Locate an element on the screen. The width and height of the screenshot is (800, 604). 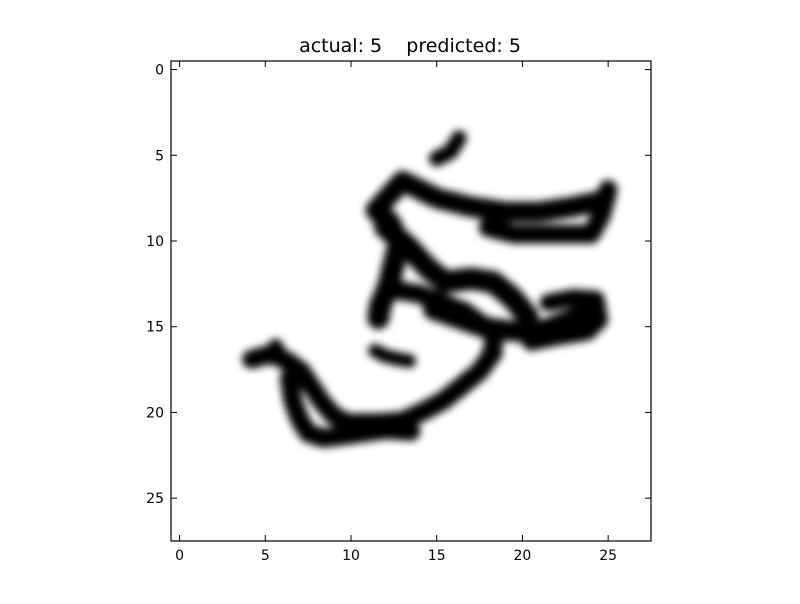
y-axis-tick-labels: 0 5 10 15 20 25 is located at coordinates (155, 285).